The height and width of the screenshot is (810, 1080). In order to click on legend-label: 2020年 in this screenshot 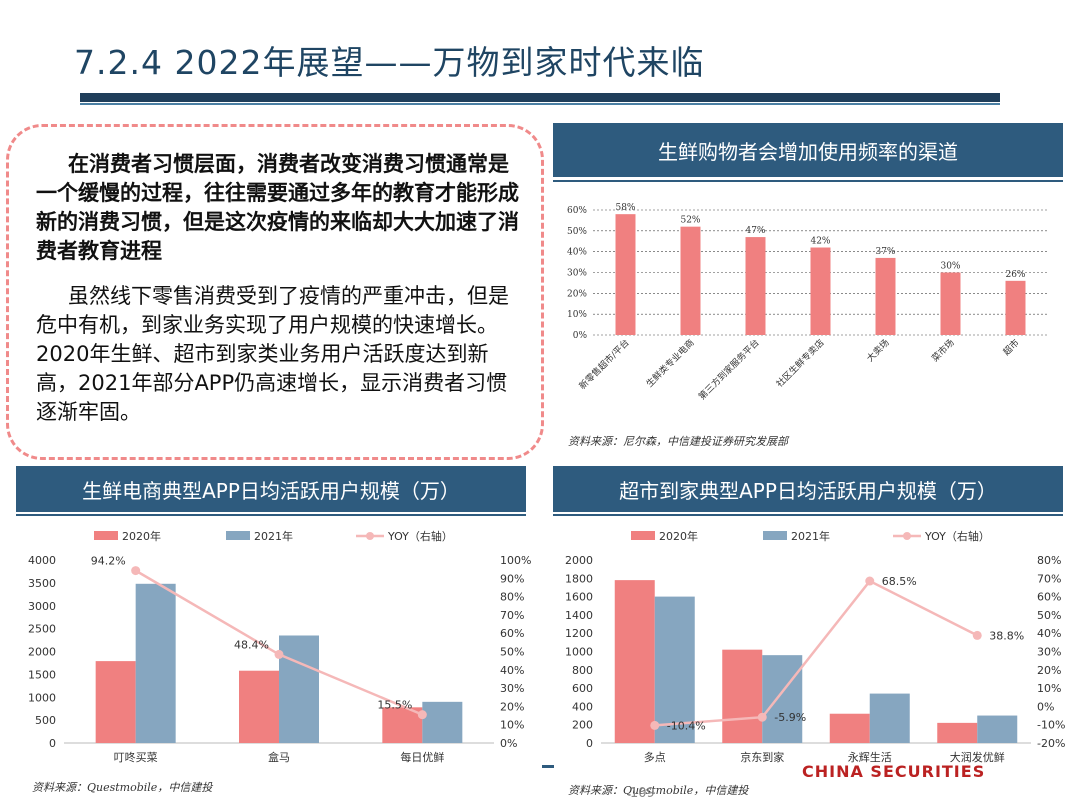, I will do `click(678, 536)`.